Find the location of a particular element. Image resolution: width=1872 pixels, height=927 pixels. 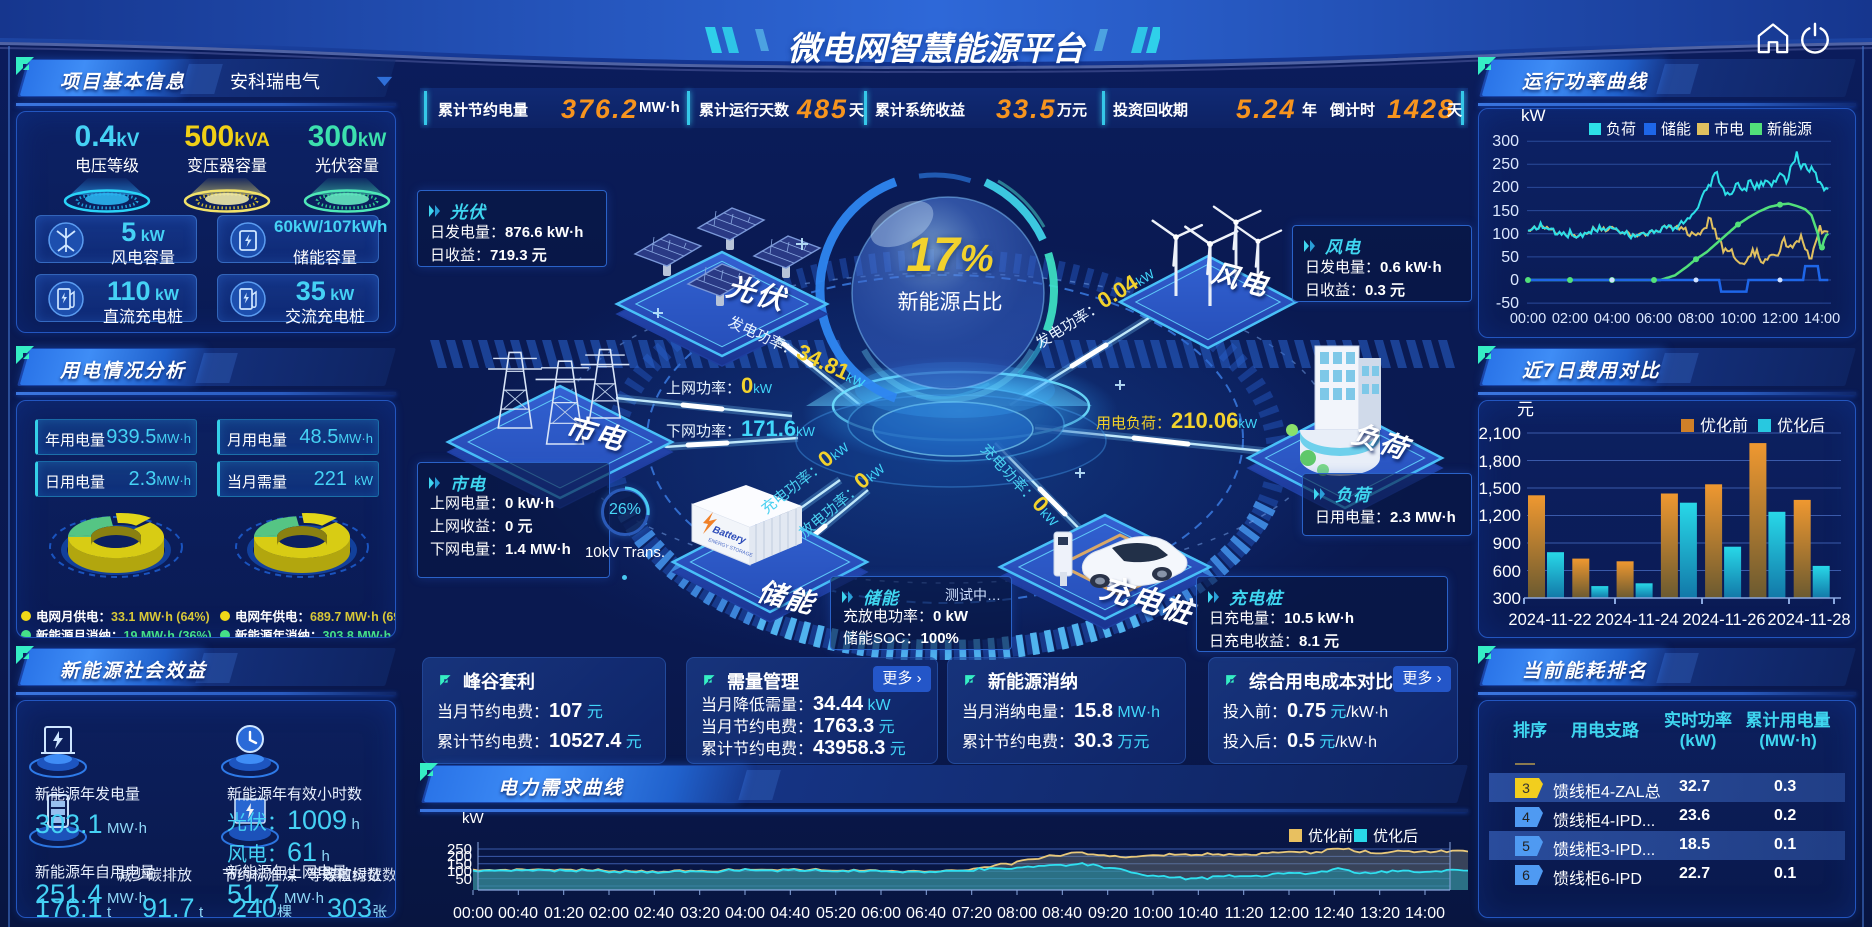

svg-text: 元 is located at coordinates (1525, 410).